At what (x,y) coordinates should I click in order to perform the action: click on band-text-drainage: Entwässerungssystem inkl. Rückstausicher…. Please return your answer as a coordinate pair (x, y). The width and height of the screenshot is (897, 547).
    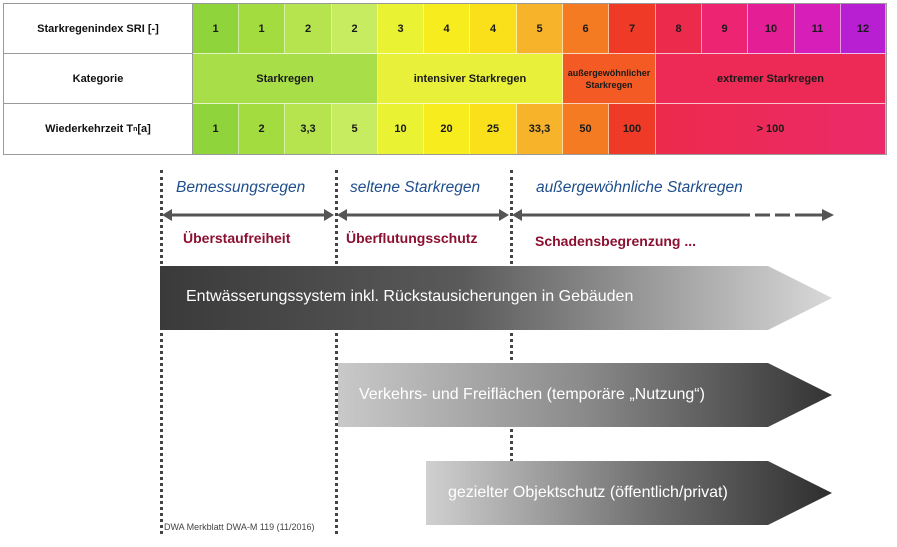
    Looking at the image, I should click on (410, 296).